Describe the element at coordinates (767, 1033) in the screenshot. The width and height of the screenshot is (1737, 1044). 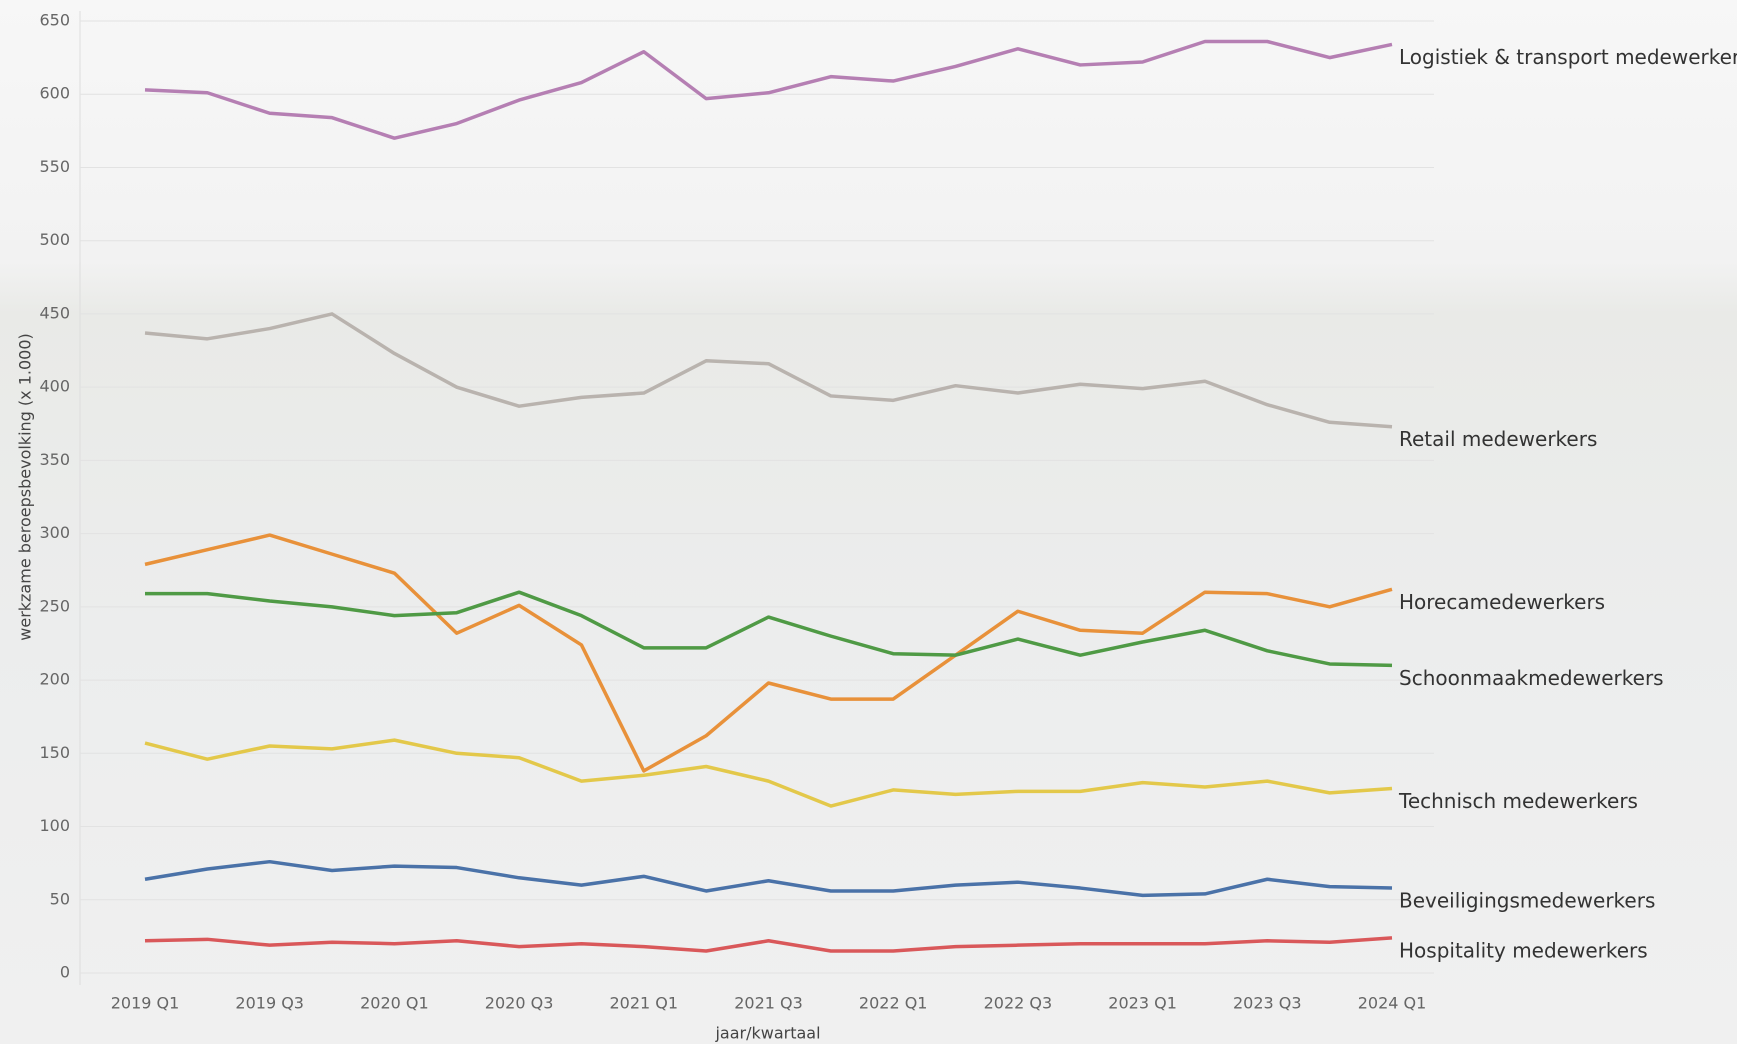
I see `x-axis-title: jaar/kwartaal` at that location.